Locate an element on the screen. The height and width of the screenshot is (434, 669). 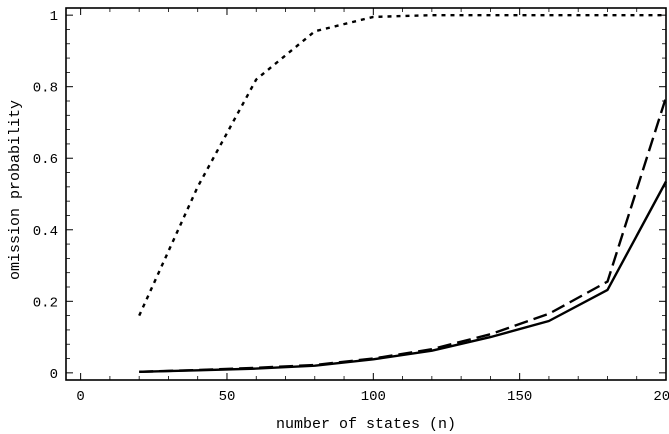
y-tick-label-2: 0.4 is located at coordinates (45, 232).